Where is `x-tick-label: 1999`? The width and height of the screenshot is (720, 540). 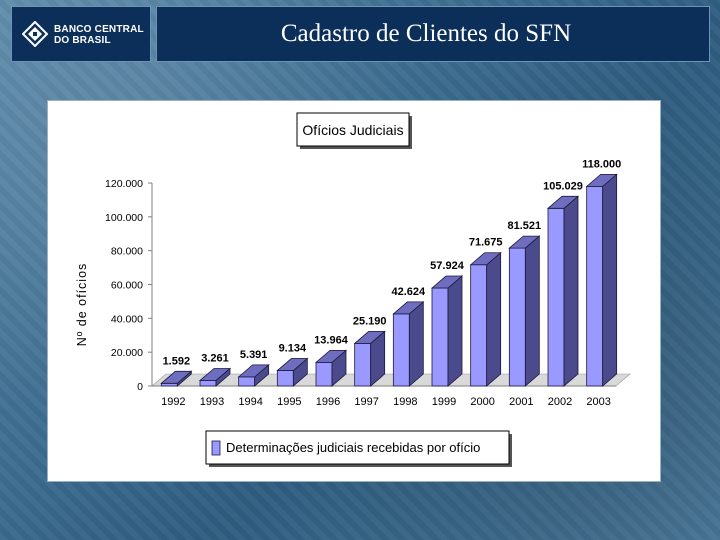
x-tick-label: 1999 is located at coordinates (444, 402).